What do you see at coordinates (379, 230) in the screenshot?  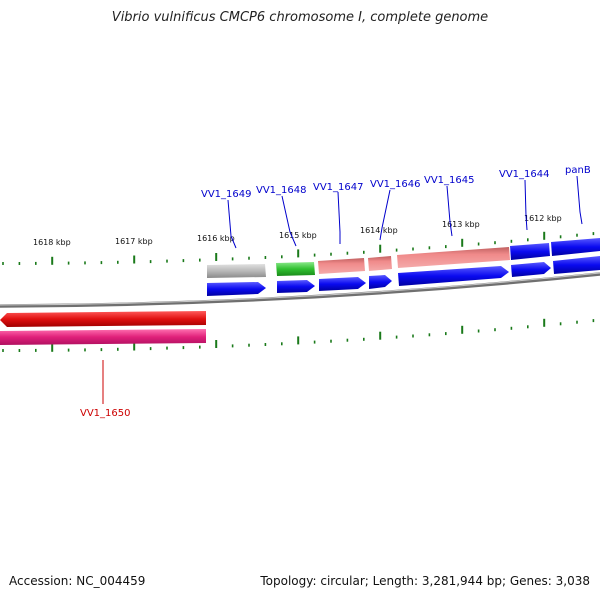 I see `tick-label-1614: 1614 kbp` at bounding box center [379, 230].